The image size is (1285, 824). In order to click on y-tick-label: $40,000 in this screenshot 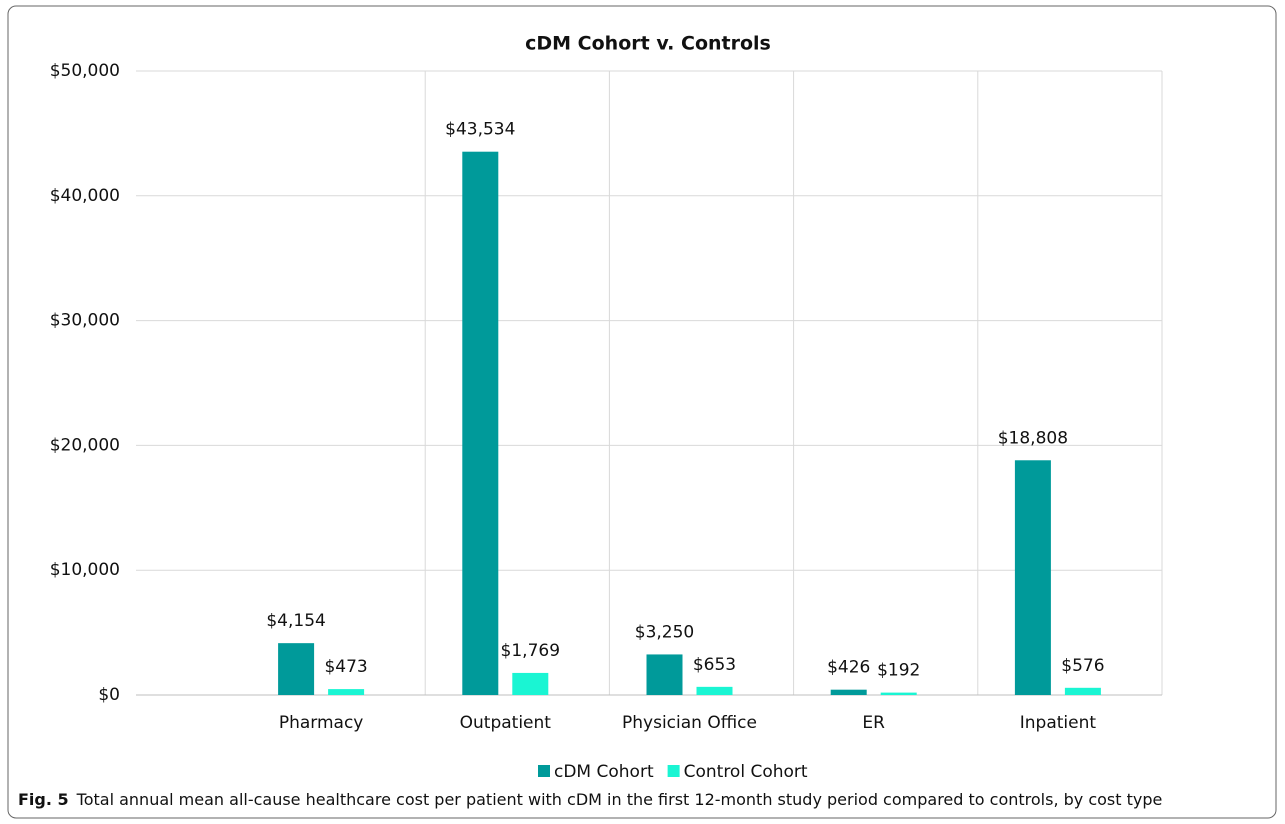, I will do `click(85, 196)`.